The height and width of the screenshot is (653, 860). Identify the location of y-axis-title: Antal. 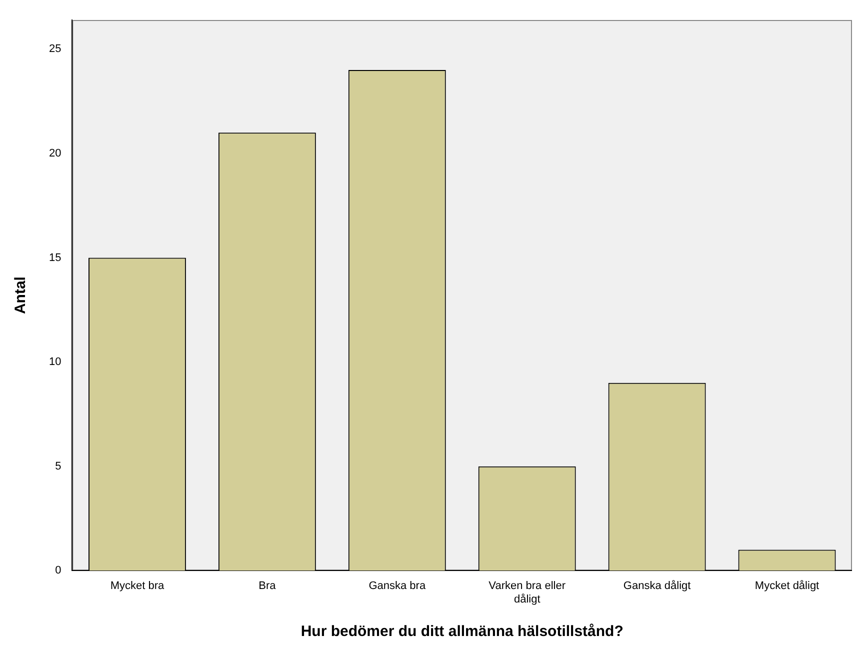
(21, 295).